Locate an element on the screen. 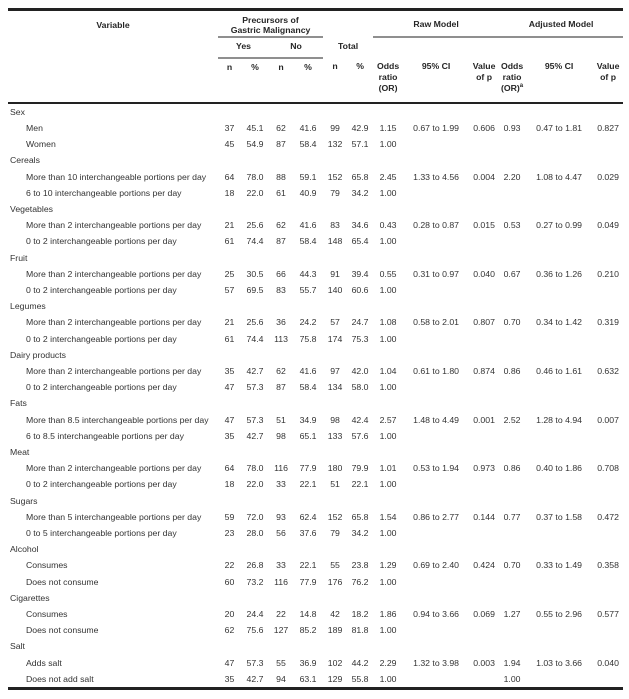 The height and width of the screenshot is (699, 629). cell-yes-pct: 74.4 is located at coordinates (255, 338).